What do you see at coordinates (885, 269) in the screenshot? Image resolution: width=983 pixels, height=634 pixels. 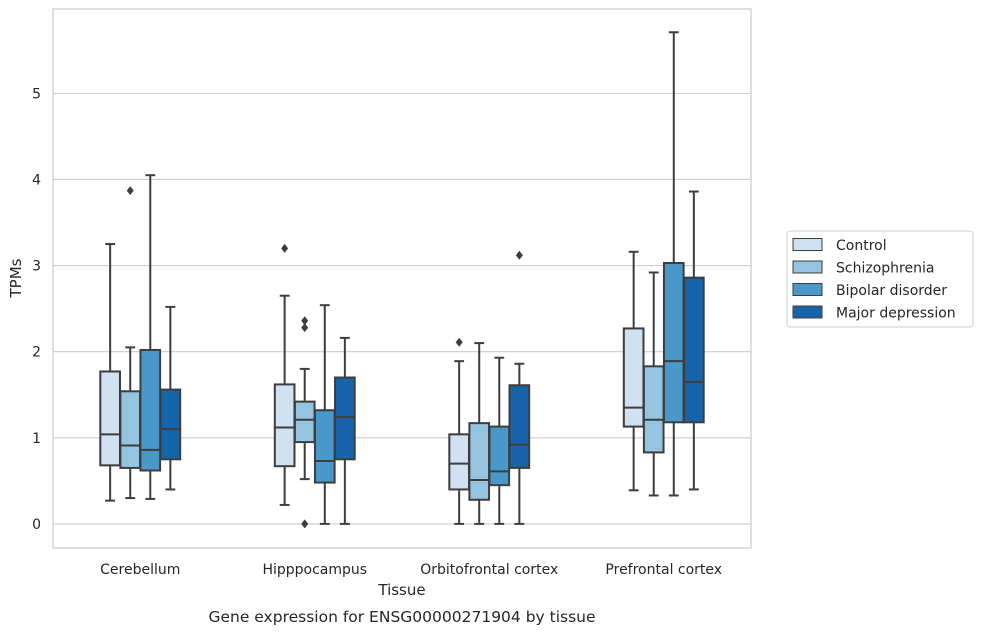 I see `legend-label: Schizophrenia` at bounding box center [885, 269].